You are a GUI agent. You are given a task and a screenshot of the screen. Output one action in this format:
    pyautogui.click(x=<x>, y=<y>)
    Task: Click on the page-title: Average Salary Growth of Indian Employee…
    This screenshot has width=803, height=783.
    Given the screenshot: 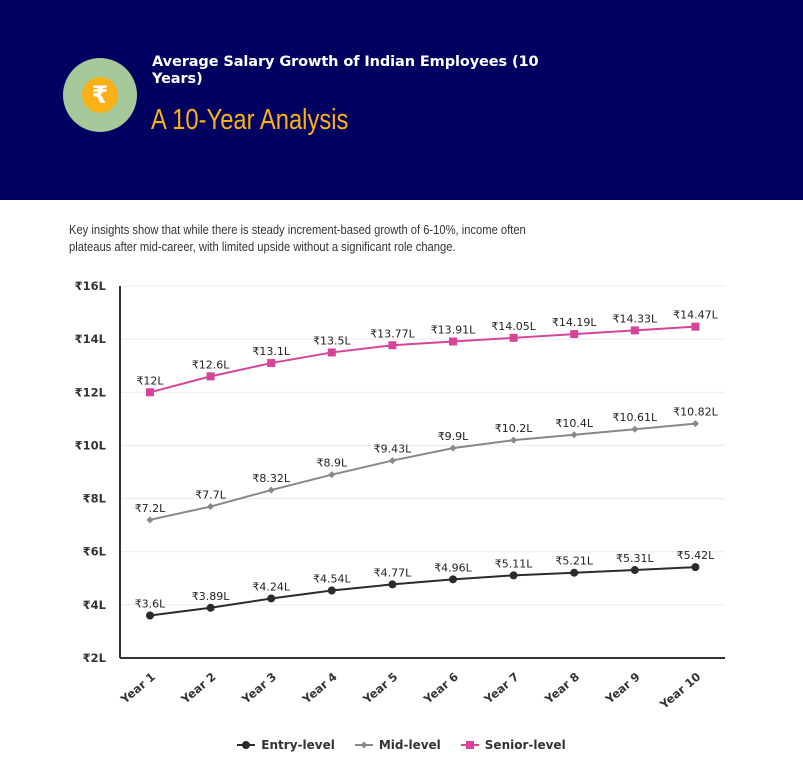 What is the action you would take?
    pyautogui.click(x=345, y=70)
    